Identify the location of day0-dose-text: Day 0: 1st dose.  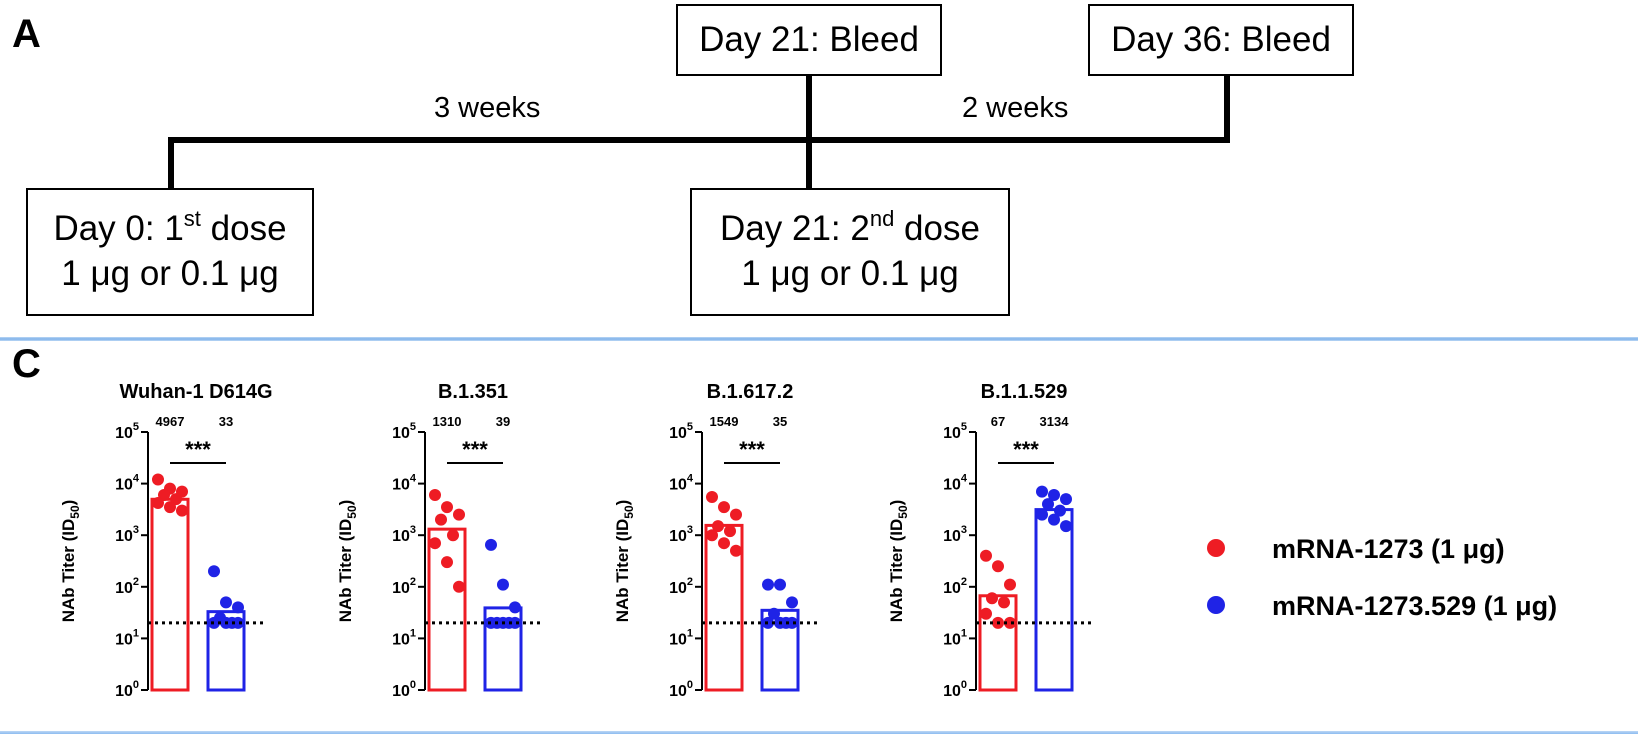
(170, 227).